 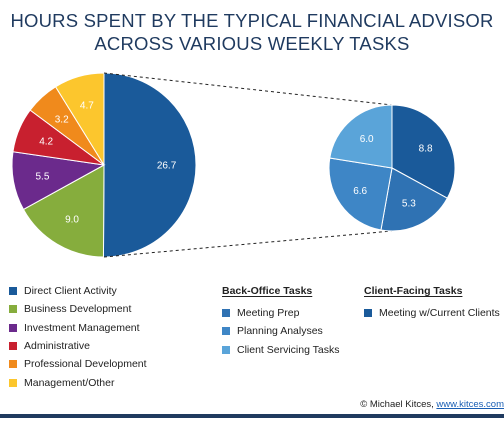 What do you see at coordinates (252, 43) in the screenshot?
I see `chart-title-line-2: ACROSS VARIOUS WEEKLY TASKS` at bounding box center [252, 43].